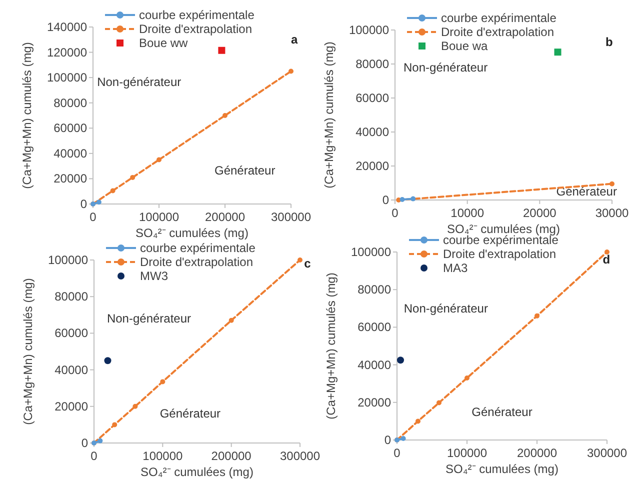 Image resolution: width=640 pixels, height=489 pixels. I want to click on x-tick-label: 20000, so click(539, 213).